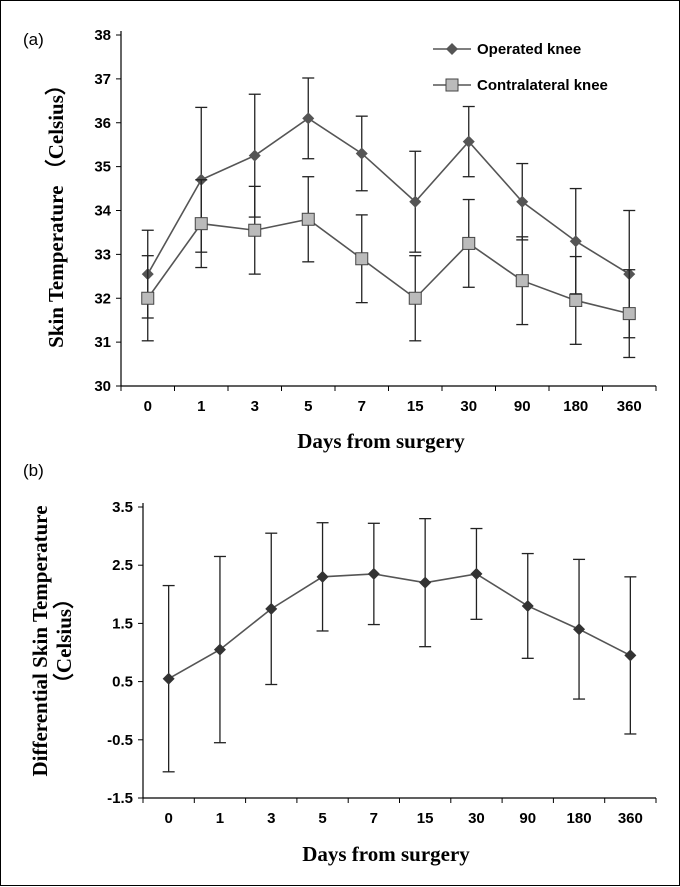  Describe the element at coordinates (425, 818) in the screenshot. I see `panel-b-x-tick-label: 15` at that location.